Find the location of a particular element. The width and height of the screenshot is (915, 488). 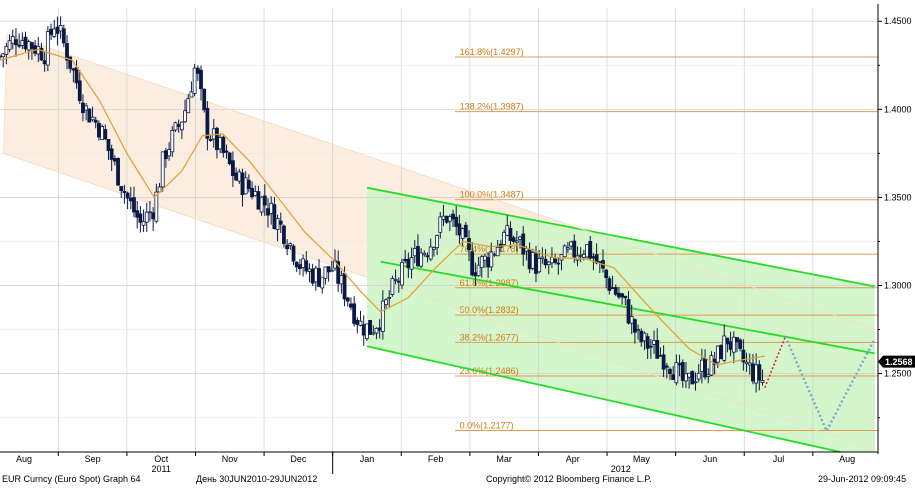

projection-blue-dotted is located at coordinates (830, 385).